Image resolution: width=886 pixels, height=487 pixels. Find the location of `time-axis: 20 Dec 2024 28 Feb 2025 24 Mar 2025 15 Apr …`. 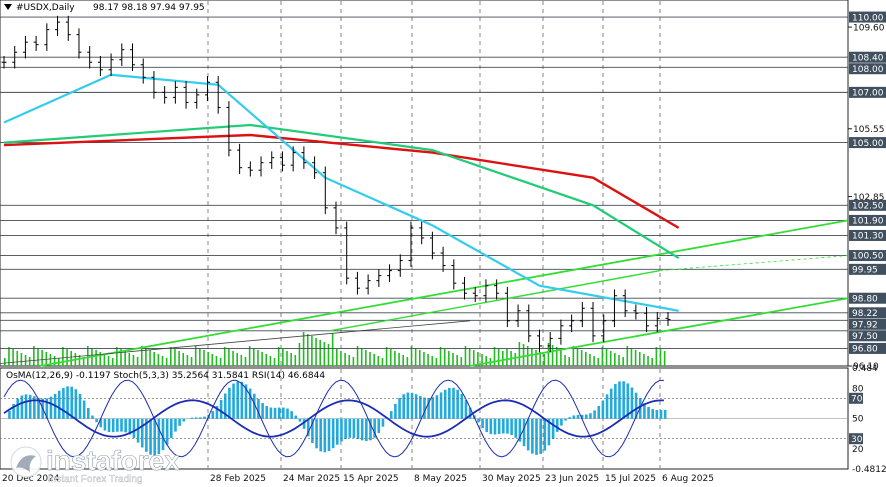

time-axis: 20 Dec 2024 28 Feb 2025 24 Mar 2025 15 Apr … is located at coordinates (358, 479).